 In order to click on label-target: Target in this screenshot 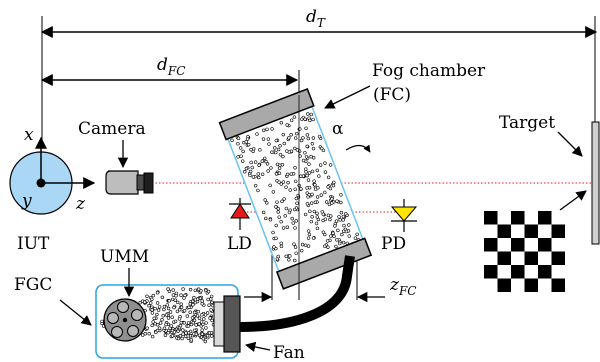, I will do `click(527, 123)`.